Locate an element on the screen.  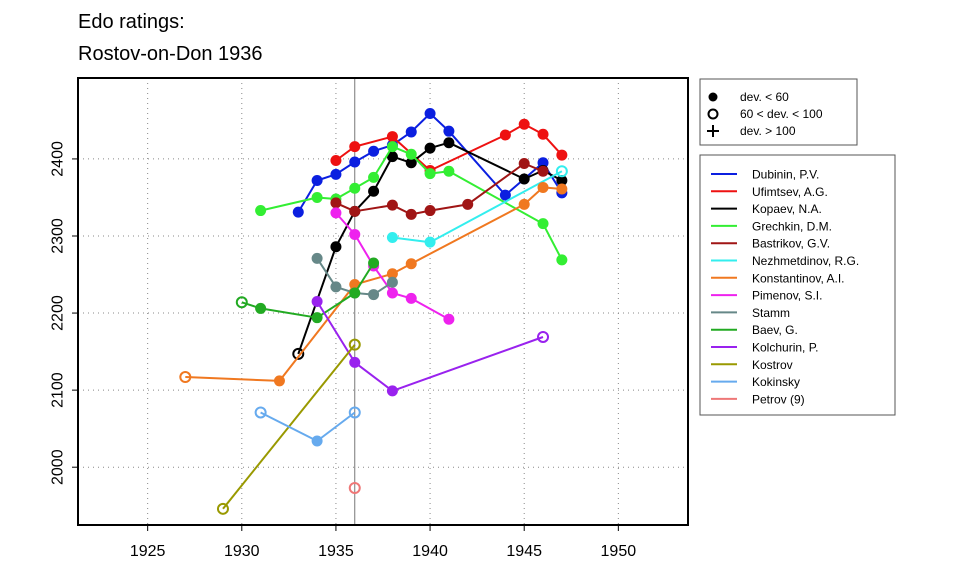
series-legend-box is located at coordinates (797, 285).